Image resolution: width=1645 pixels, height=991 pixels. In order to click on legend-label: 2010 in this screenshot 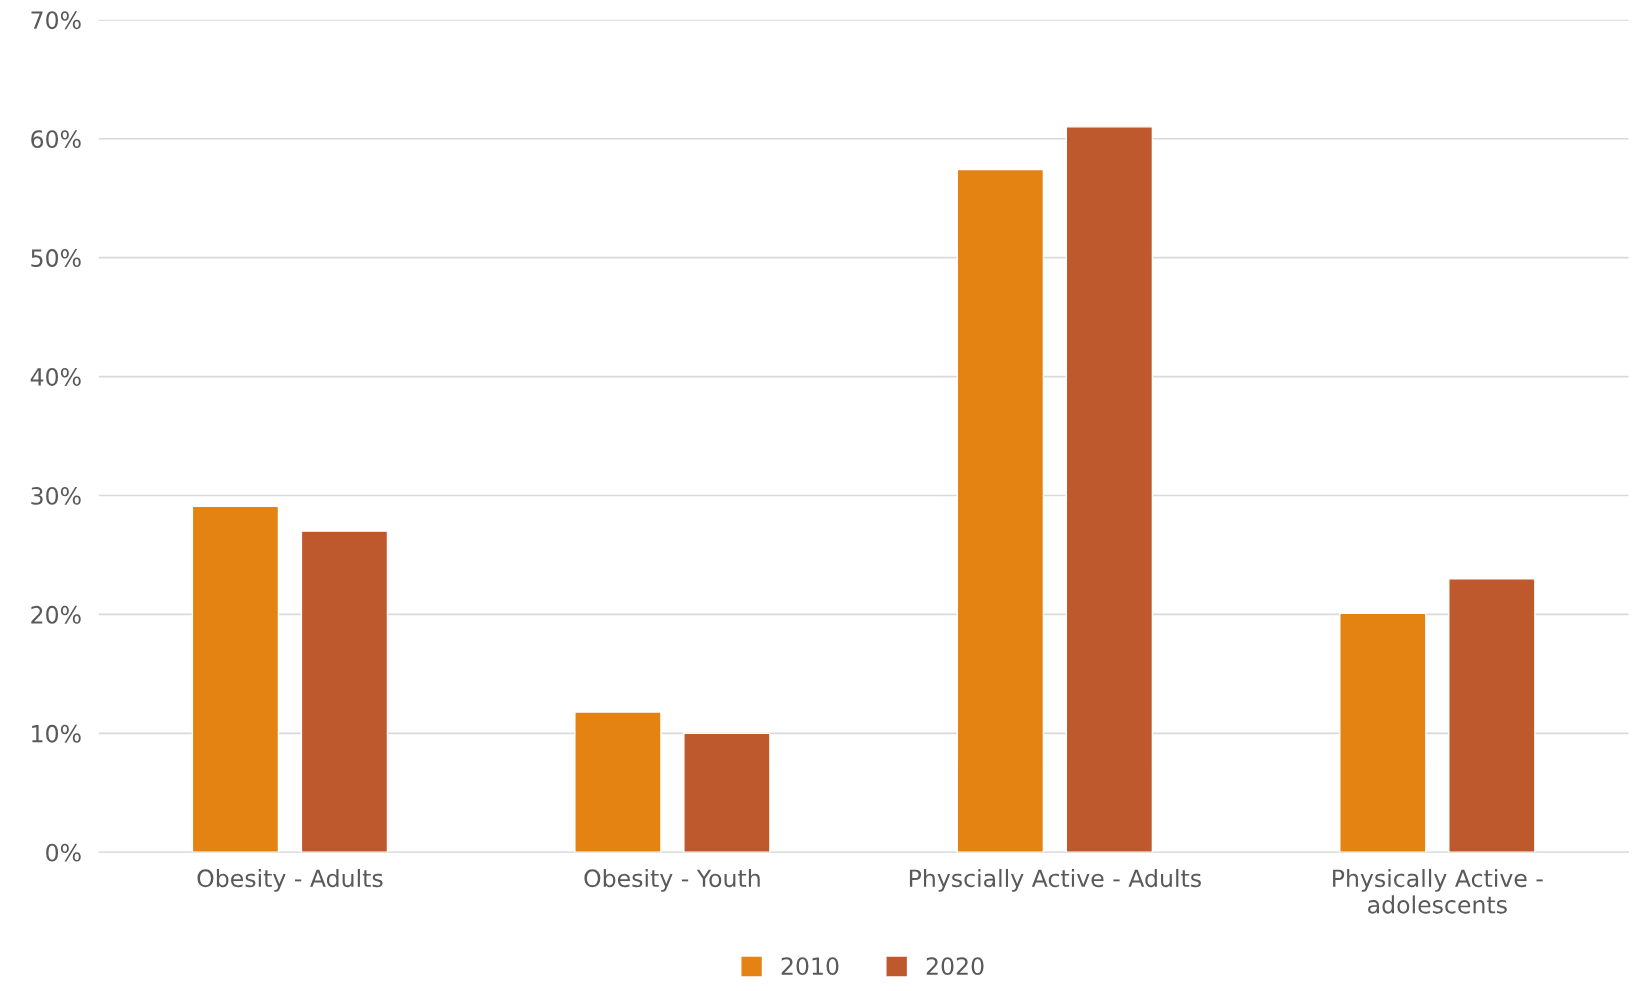, I will do `click(810, 966)`.